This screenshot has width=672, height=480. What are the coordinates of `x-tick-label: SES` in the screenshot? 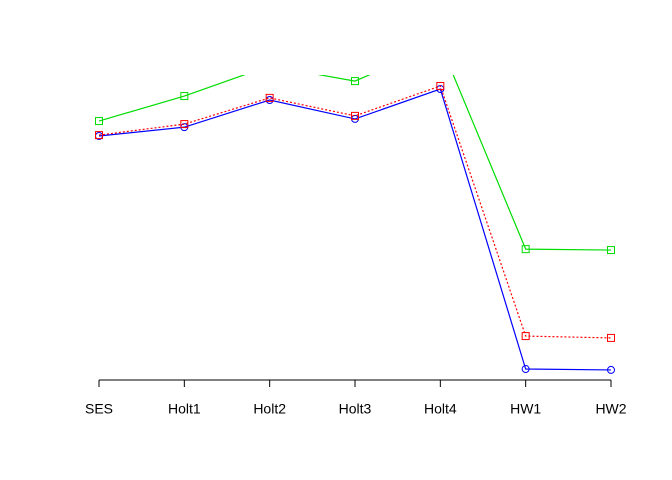 It's located at (99, 409).